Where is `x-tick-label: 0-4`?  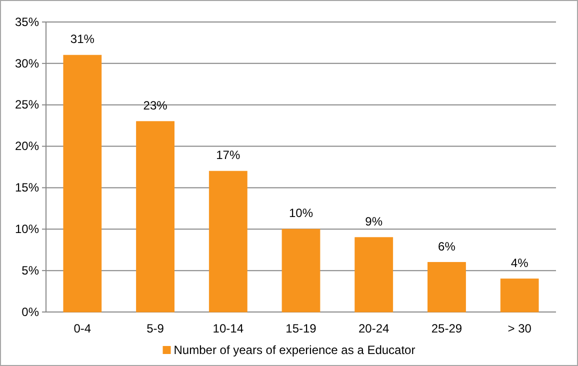
x-tick-label: 0-4 is located at coordinates (83, 329).